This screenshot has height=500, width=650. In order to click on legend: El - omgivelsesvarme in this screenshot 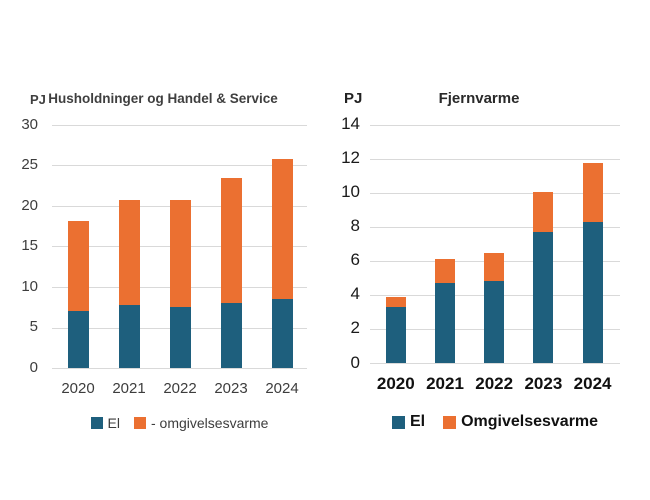, I will do `click(179, 423)`.